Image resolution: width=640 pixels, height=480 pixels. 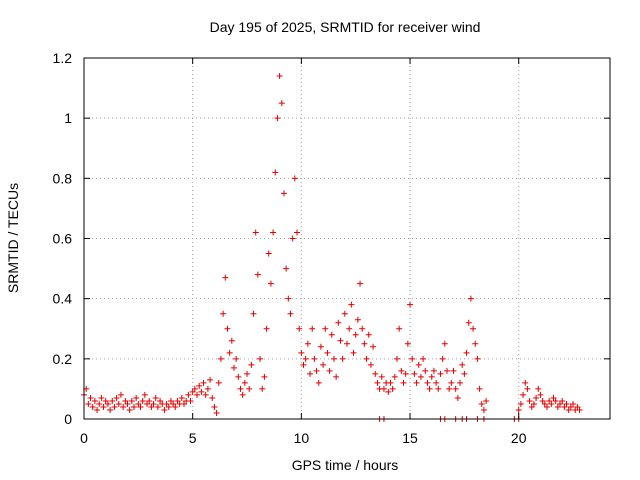 I want to click on y-tick-label: 0.6, so click(x=63, y=239).